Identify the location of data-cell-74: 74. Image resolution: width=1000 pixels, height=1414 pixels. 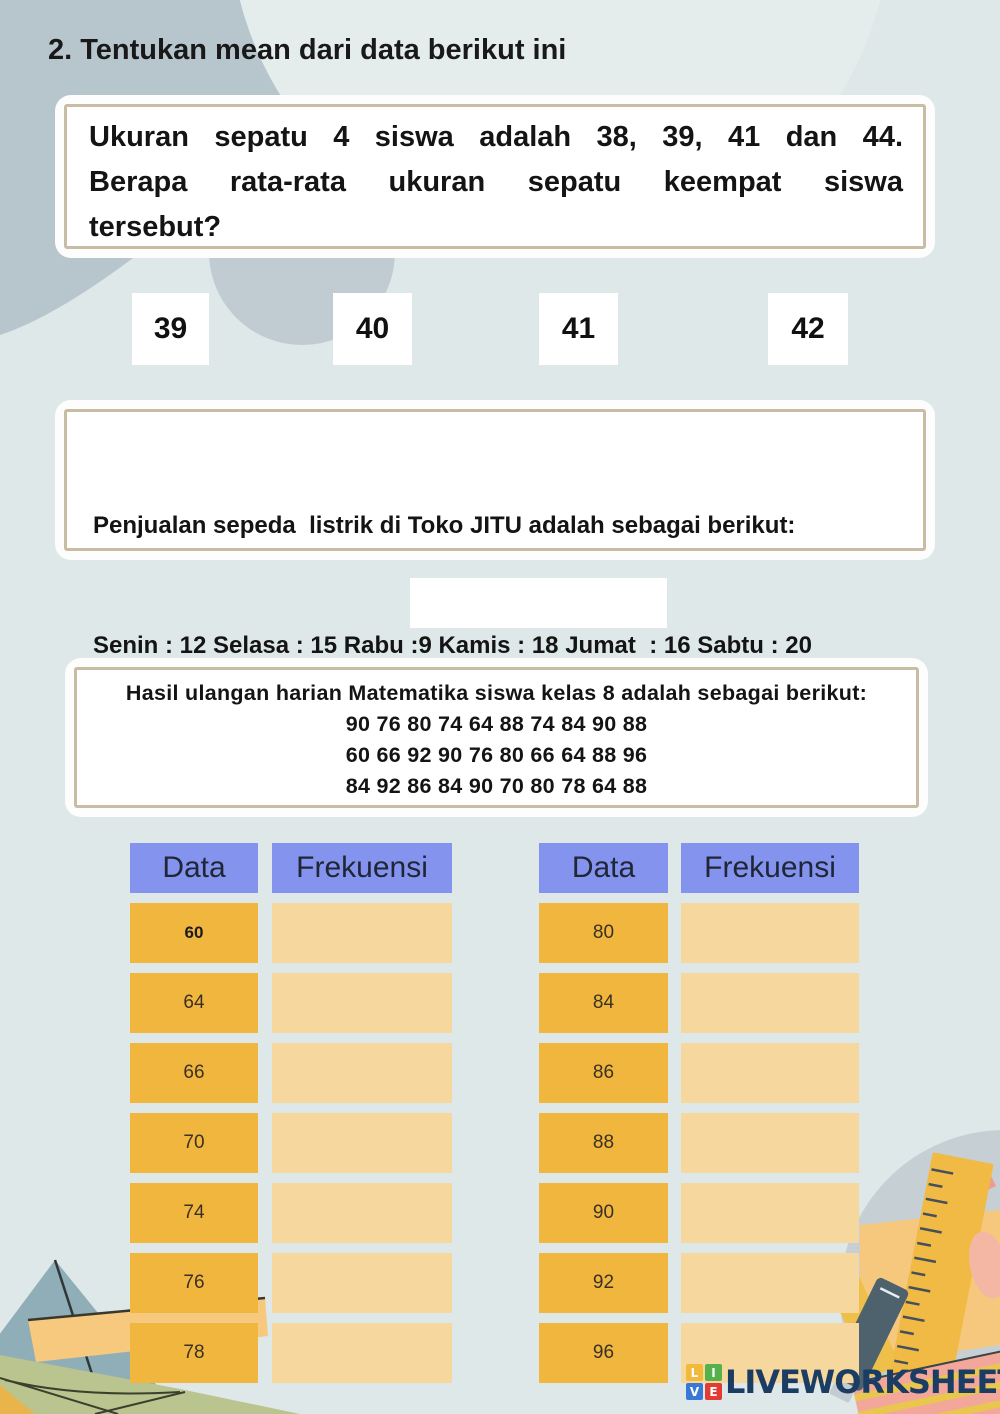
(194, 1213).